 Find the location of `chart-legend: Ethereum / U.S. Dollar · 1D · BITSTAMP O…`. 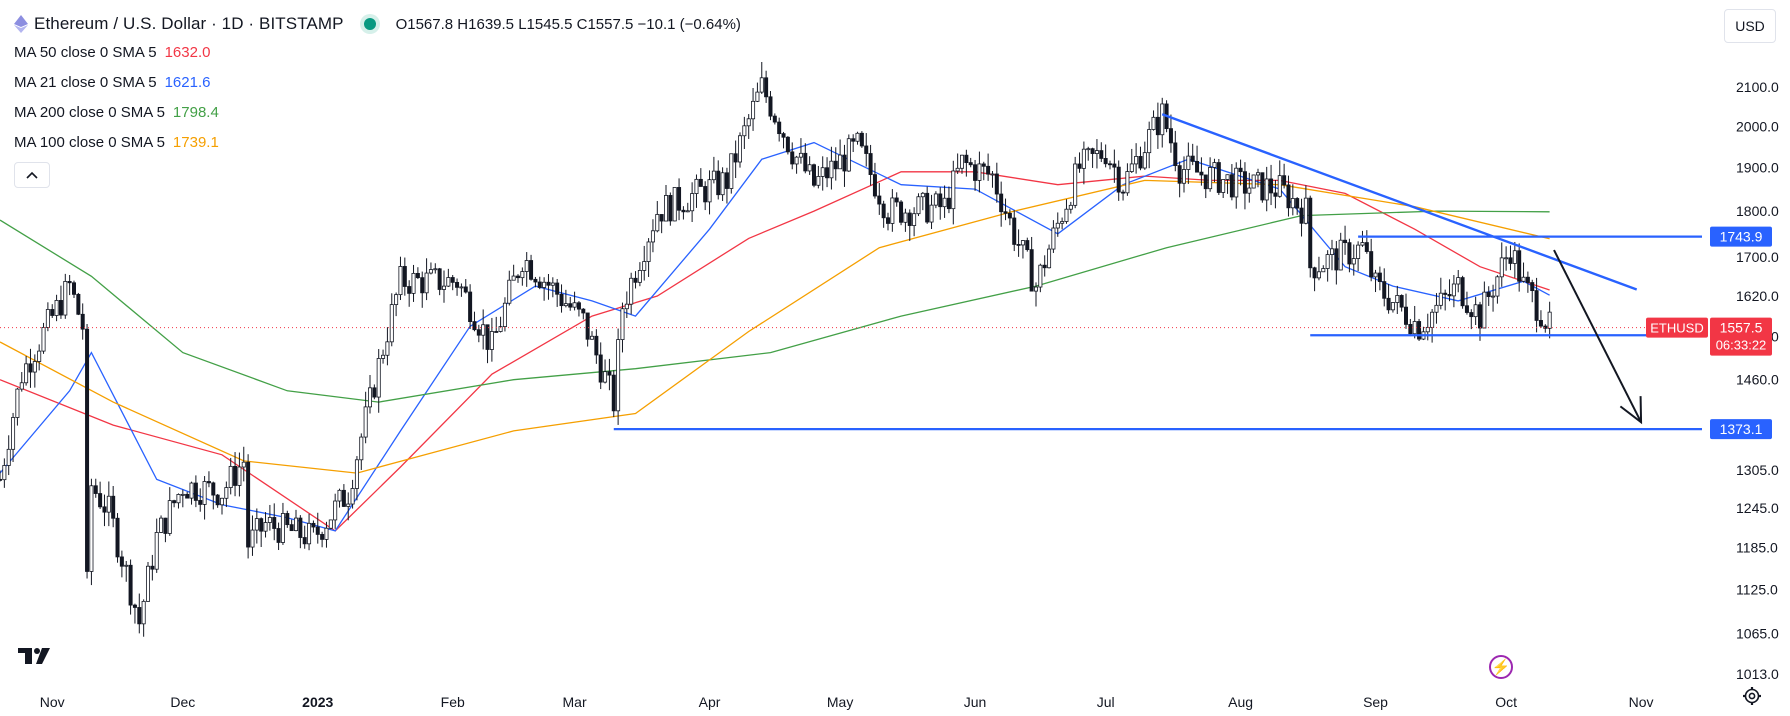

chart-legend: Ethereum / U.S. Dollar · 1D · BITSTAMP O… is located at coordinates (377, 99).